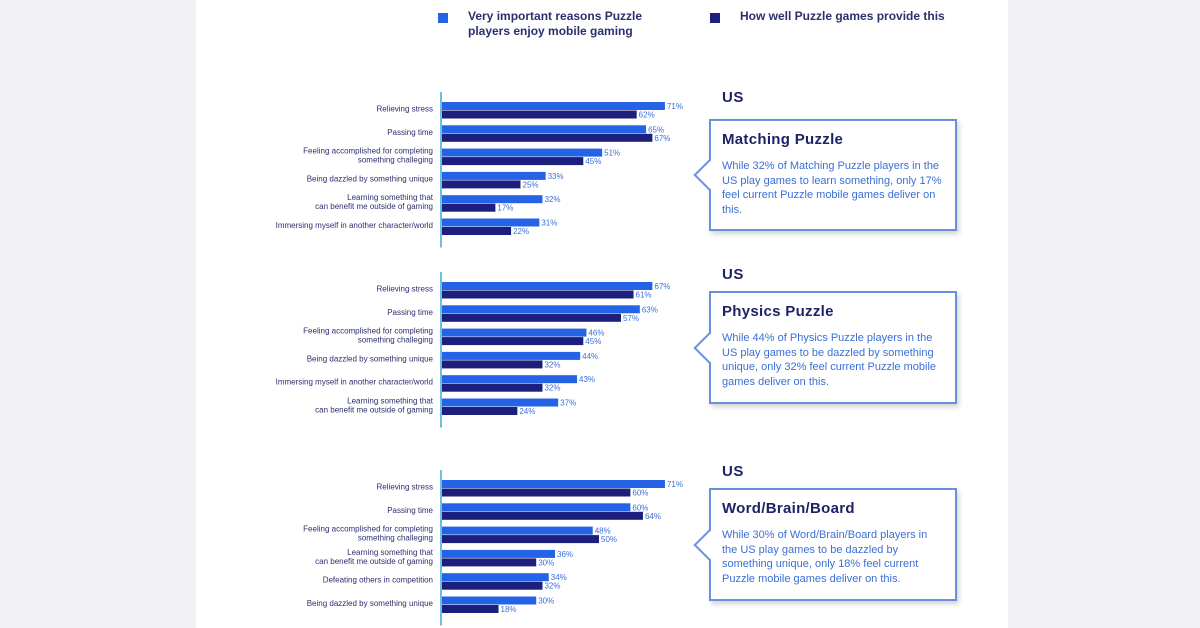 The width and height of the screenshot is (1200, 628). I want to click on legend-swatch-importance, so click(443, 18).